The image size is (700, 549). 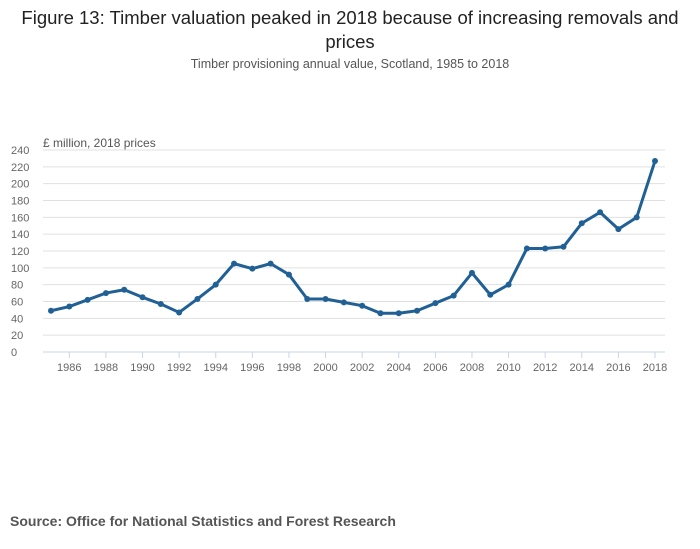 What do you see at coordinates (20, 269) in the screenshot?
I see `y-tick-label: 100` at bounding box center [20, 269].